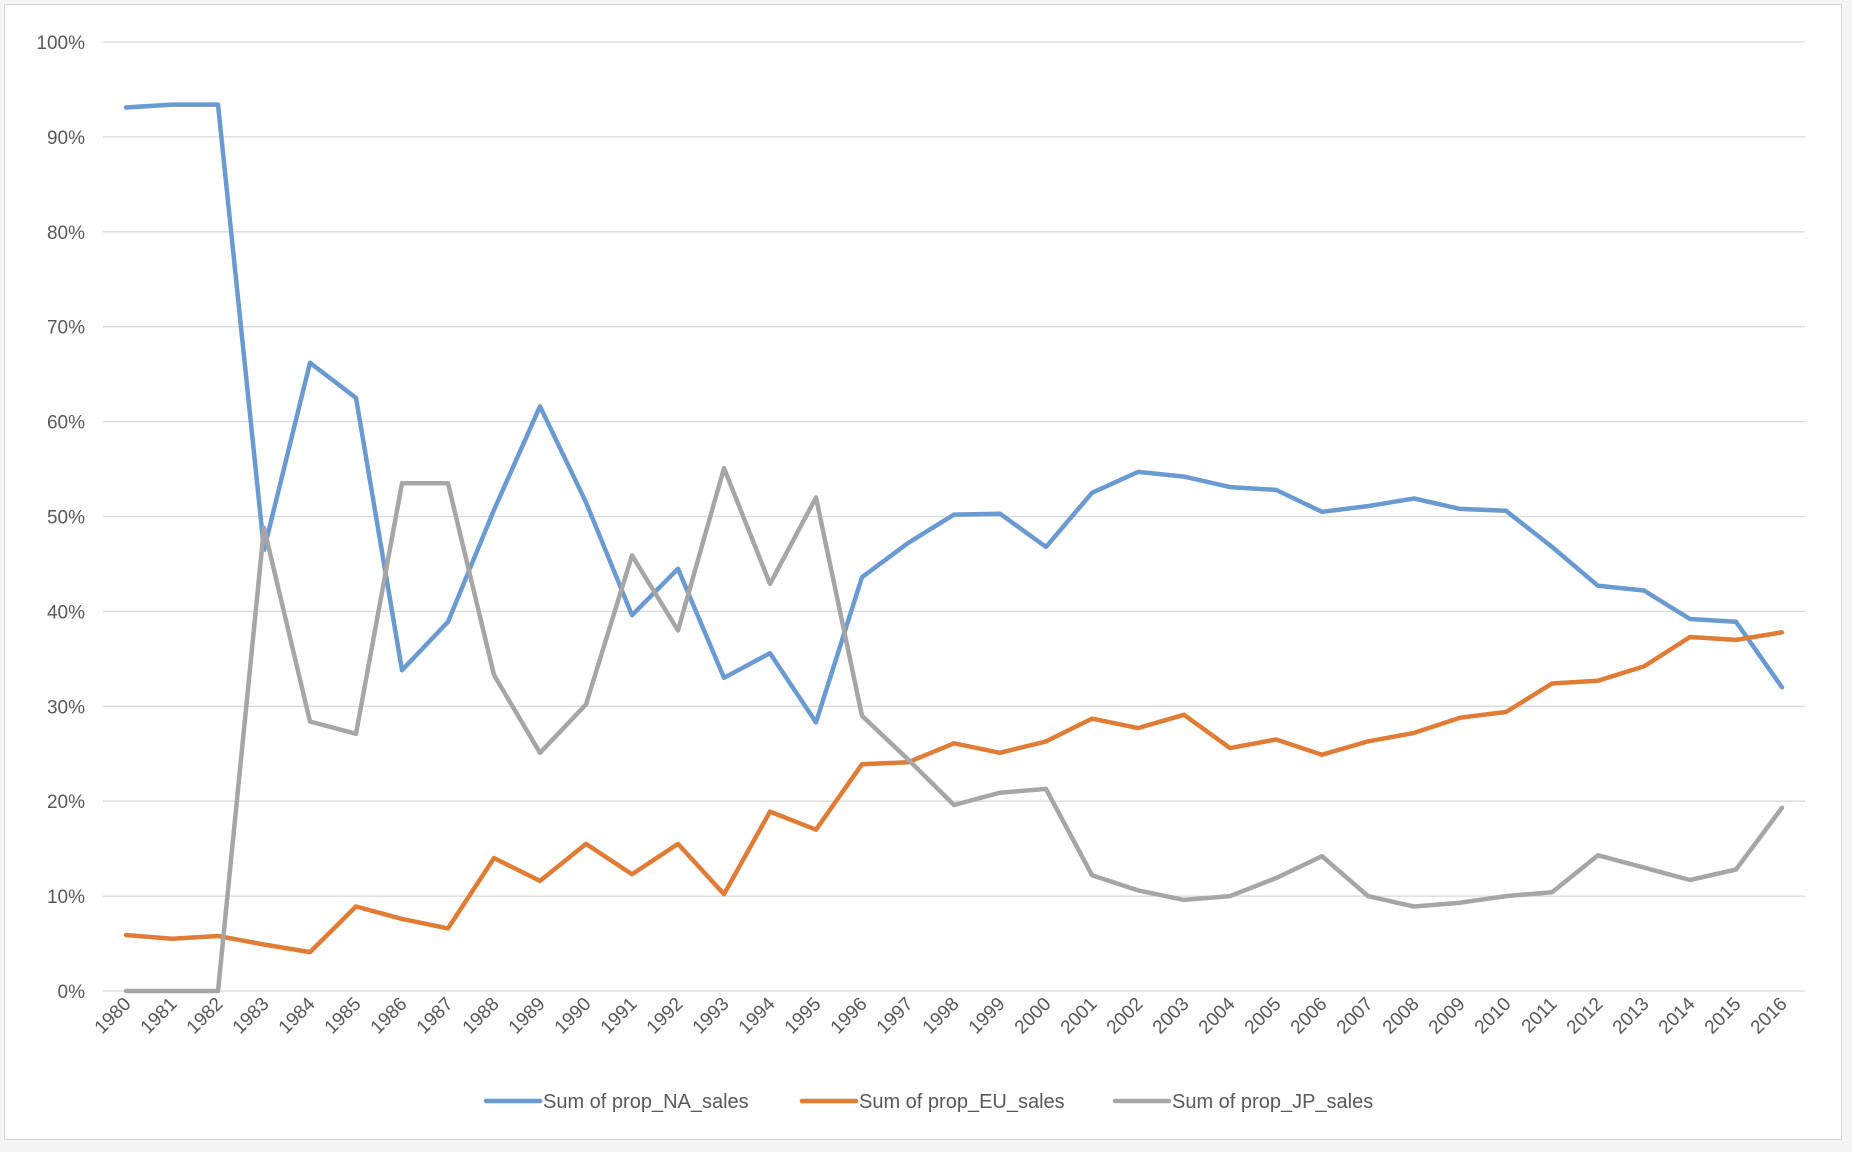 The width and height of the screenshot is (1852, 1152). Describe the element at coordinates (803, 1016) in the screenshot. I see `x-tick-label: 1995` at that location.